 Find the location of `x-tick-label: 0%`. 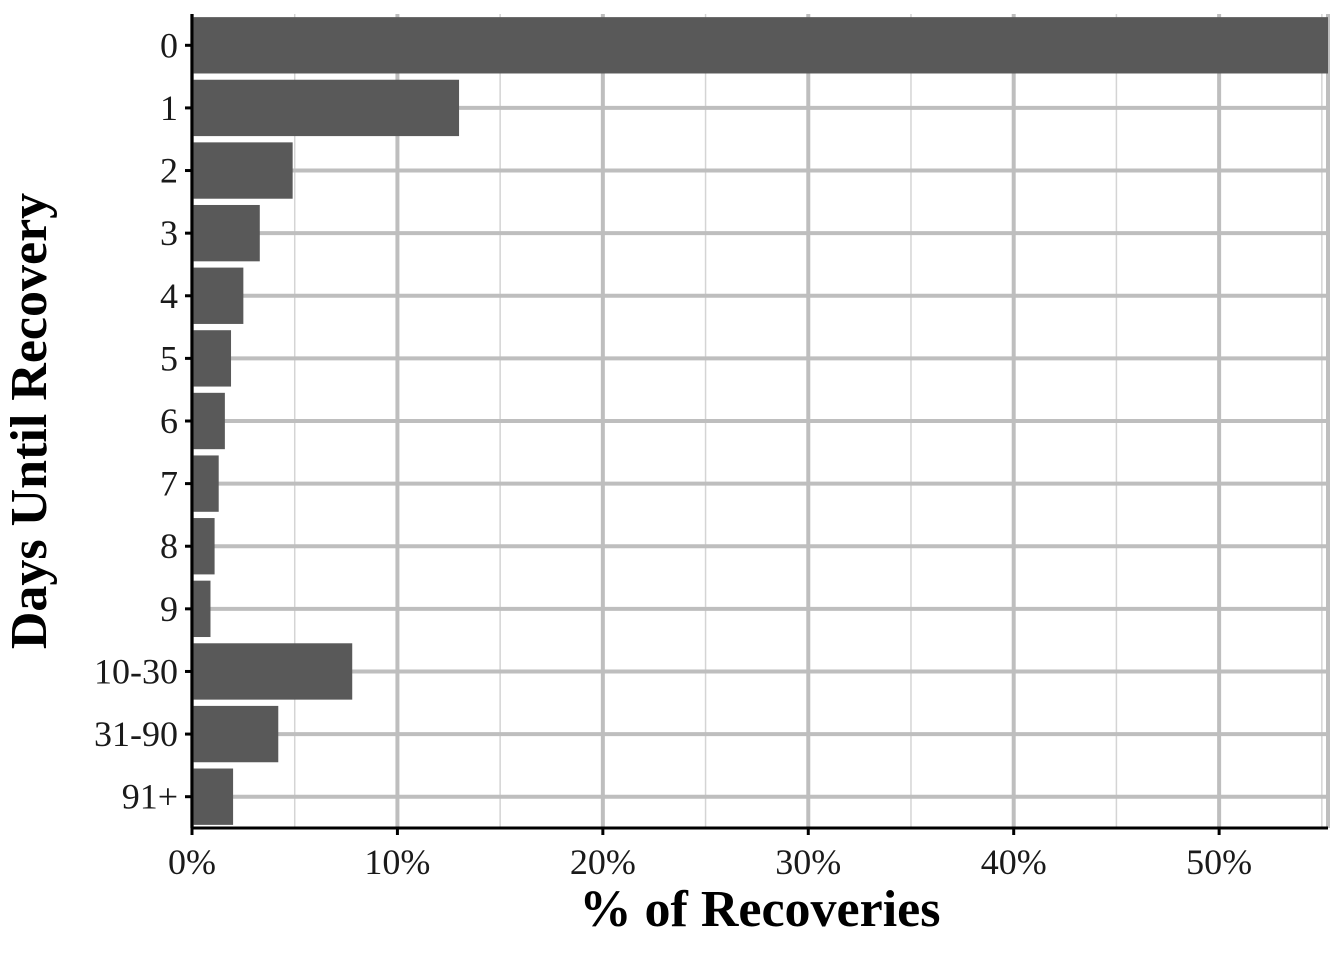

x-tick-label: 0% is located at coordinates (192, 862).